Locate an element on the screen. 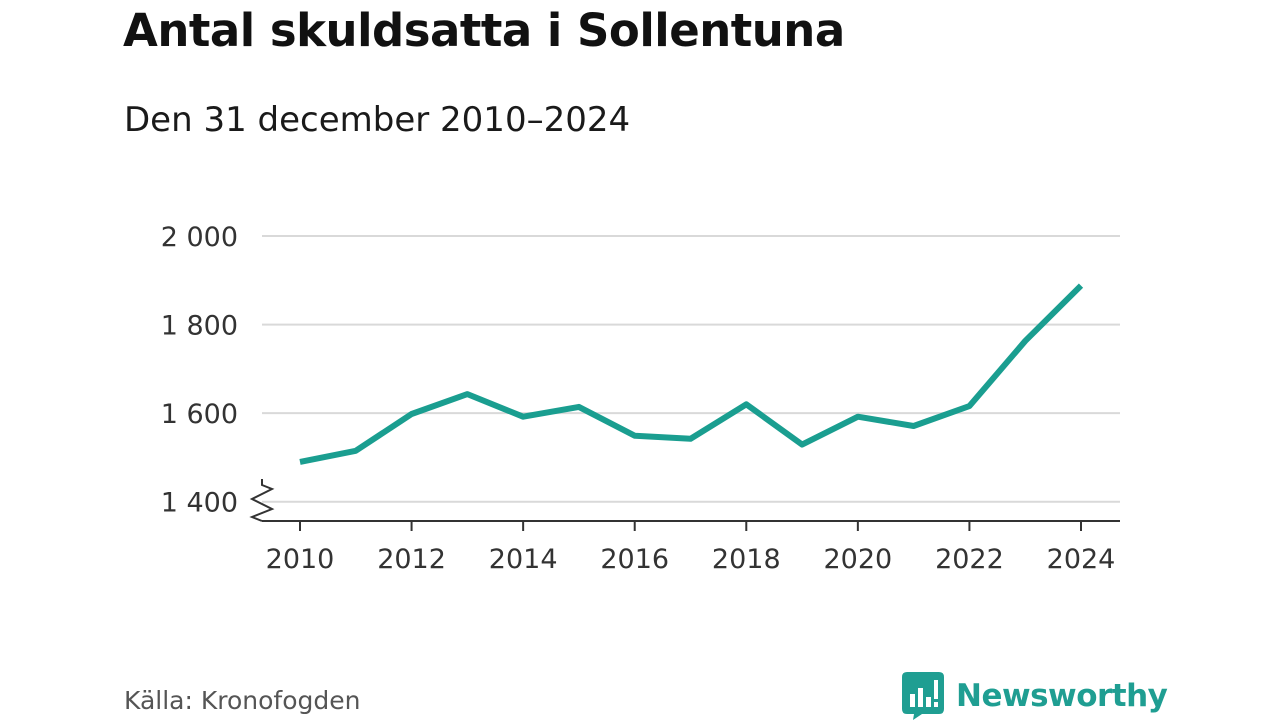 This screenshot has height=720, width=1280. y-tick-label: 1 600 is located at coordinates (199, 414).